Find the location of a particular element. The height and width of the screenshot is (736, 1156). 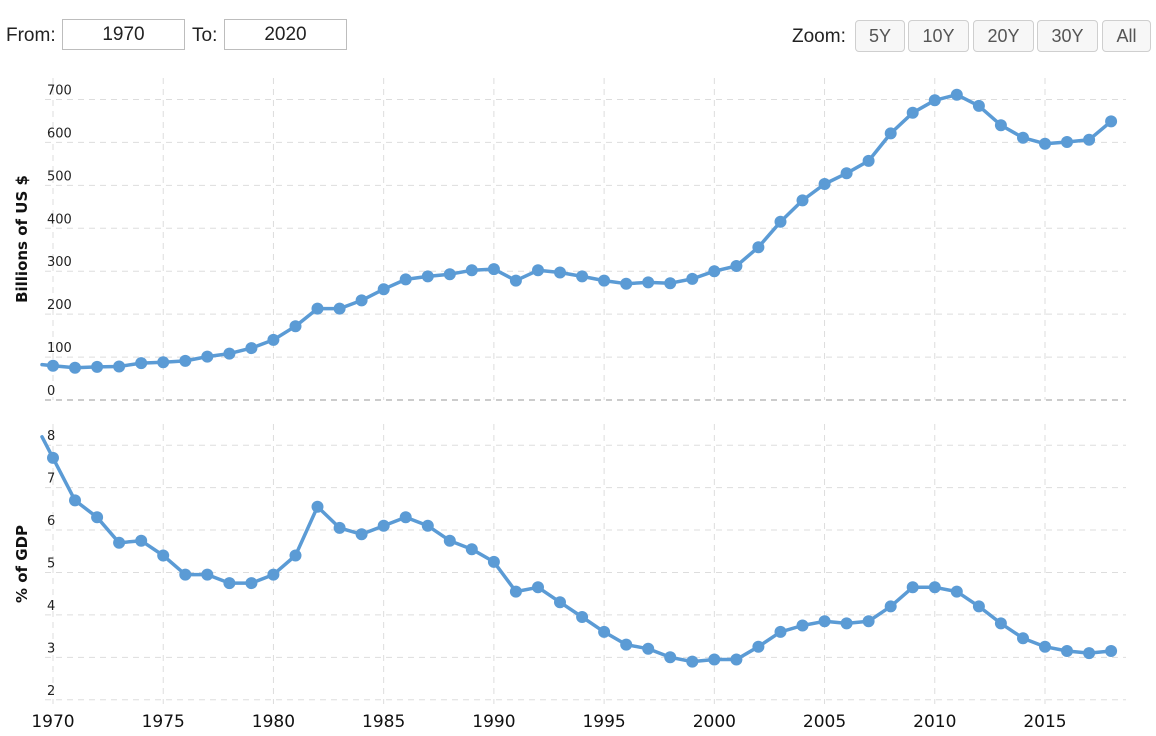

y-tick-label: 200 is located at coordinates (59, 305).